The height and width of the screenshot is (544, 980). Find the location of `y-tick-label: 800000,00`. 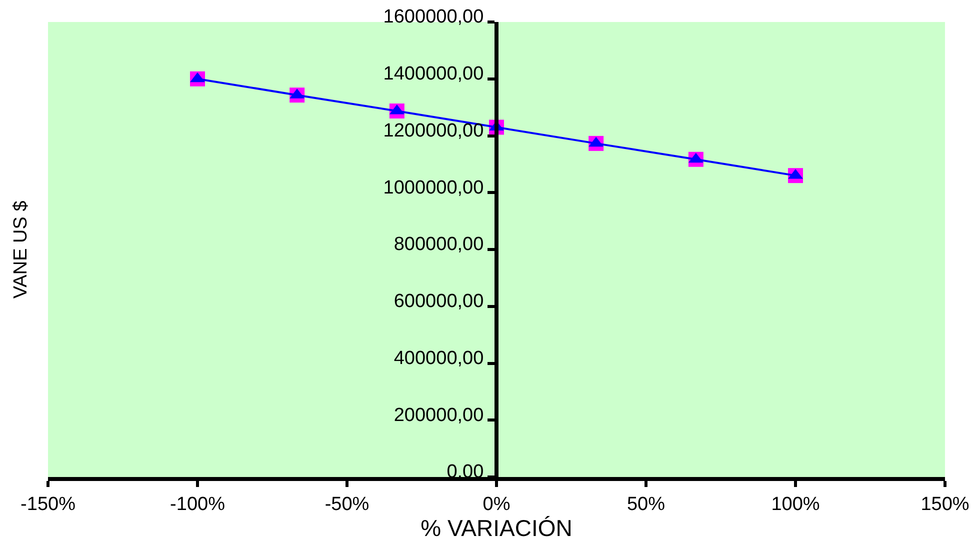

y-tick-label: 800000,00 is located at coordinates (439, 245).